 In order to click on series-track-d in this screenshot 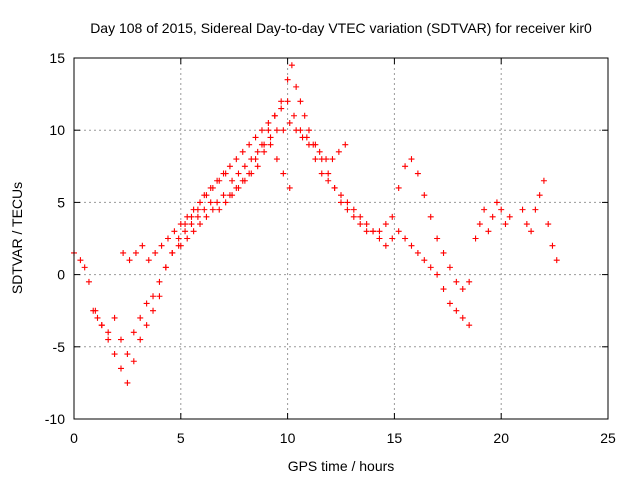, I will do `click(235, 195)`.